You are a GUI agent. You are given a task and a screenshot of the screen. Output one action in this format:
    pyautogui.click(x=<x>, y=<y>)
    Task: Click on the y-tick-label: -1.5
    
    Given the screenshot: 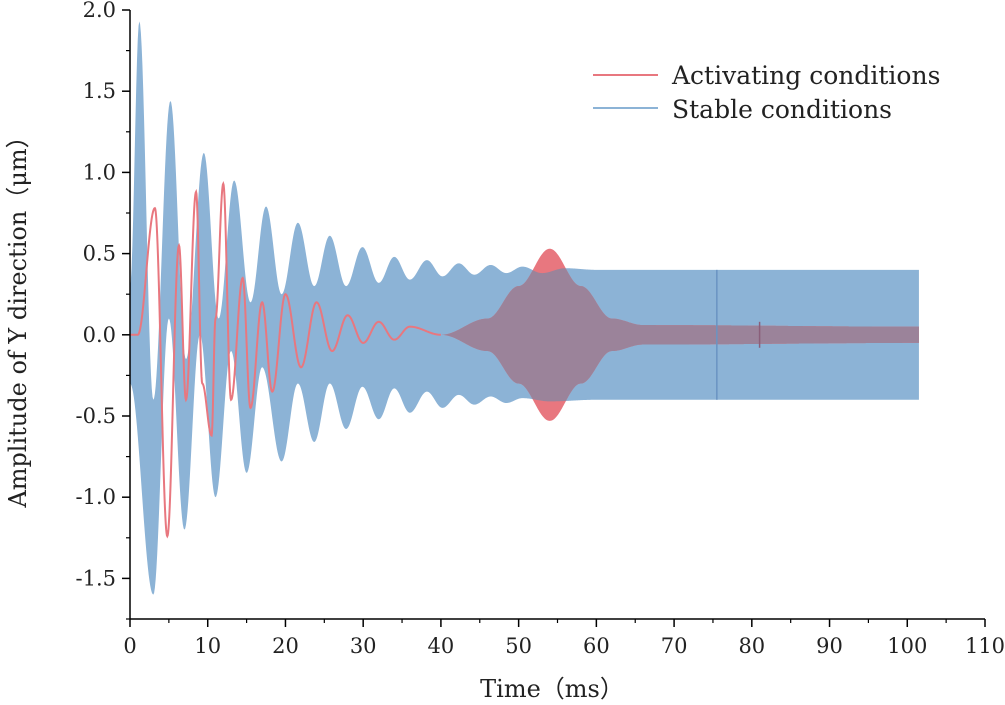 What is the action you would take?
    pyautogui.click(x=96, y=578)
    